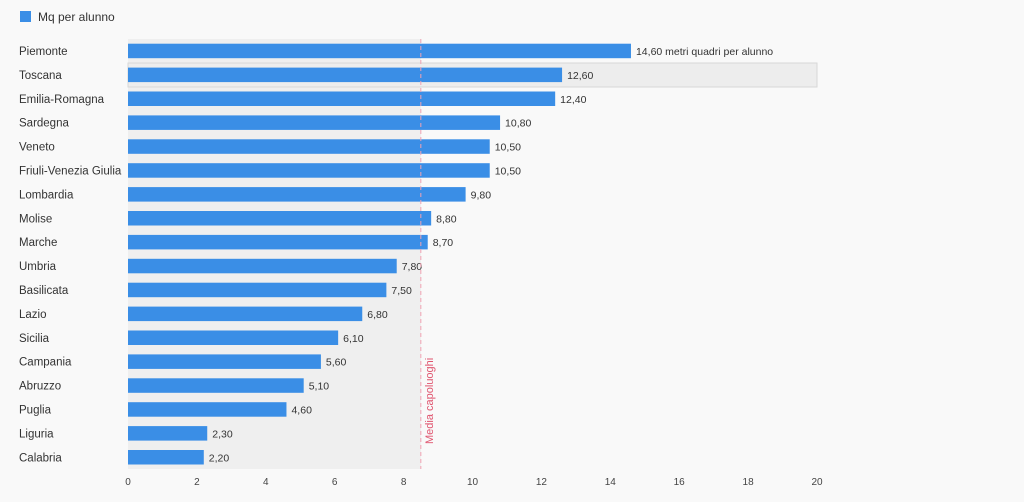  Describe the element at coordinates (301, 410) in the screenshot. I see `data-label: 4,60` at that location.